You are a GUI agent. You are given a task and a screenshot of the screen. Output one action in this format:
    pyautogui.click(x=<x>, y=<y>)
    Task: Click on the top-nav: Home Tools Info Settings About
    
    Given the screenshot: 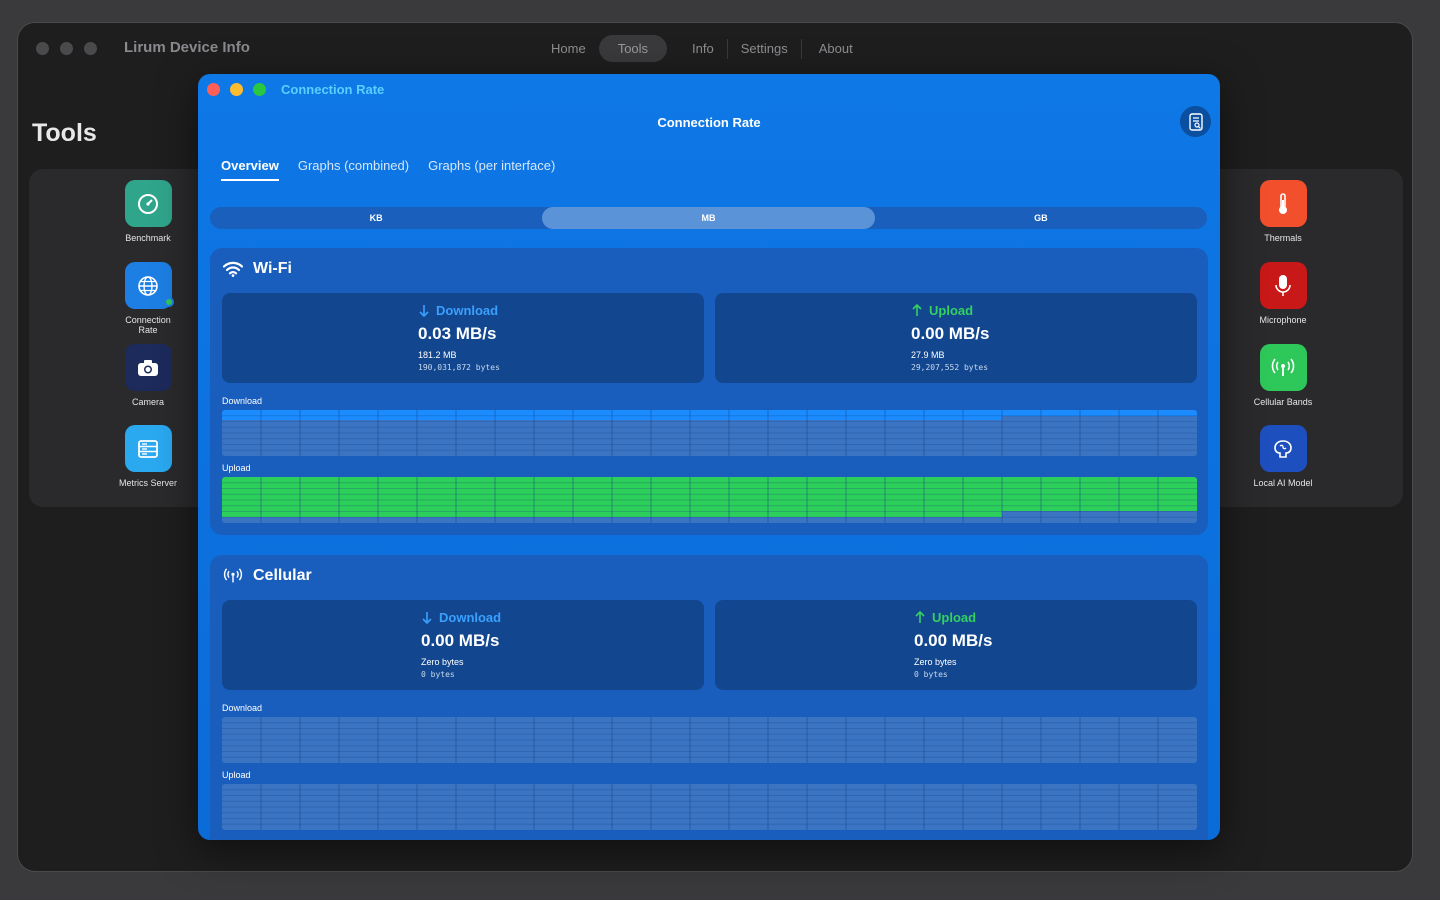 What is the action you would take?
    pyautogui.click(x=702, y=48)
    